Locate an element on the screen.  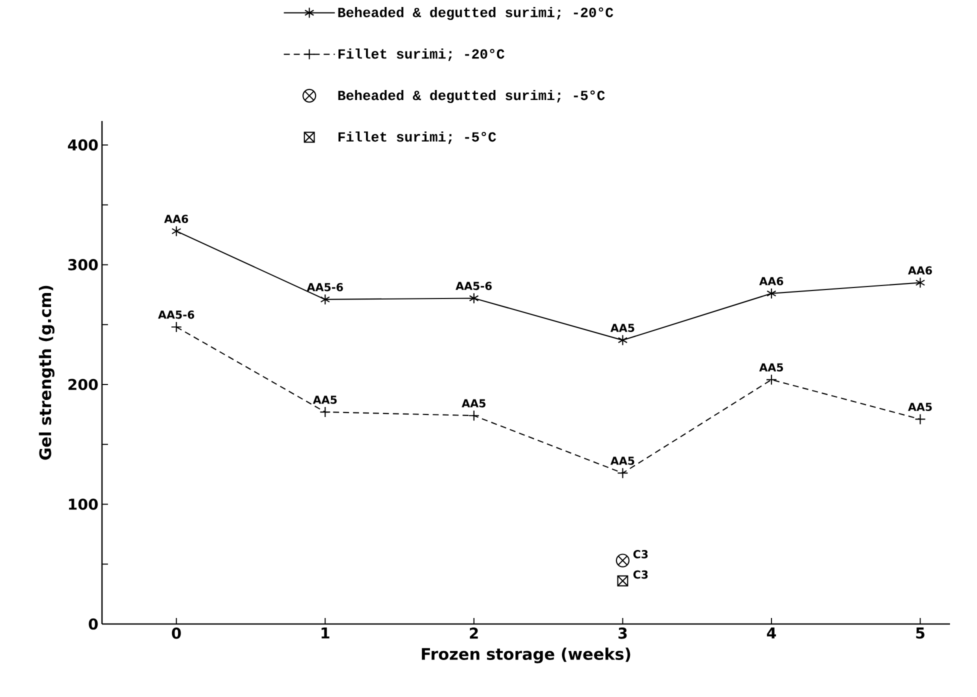
y-tick-label: 400 is located at coordinates (83, 145).